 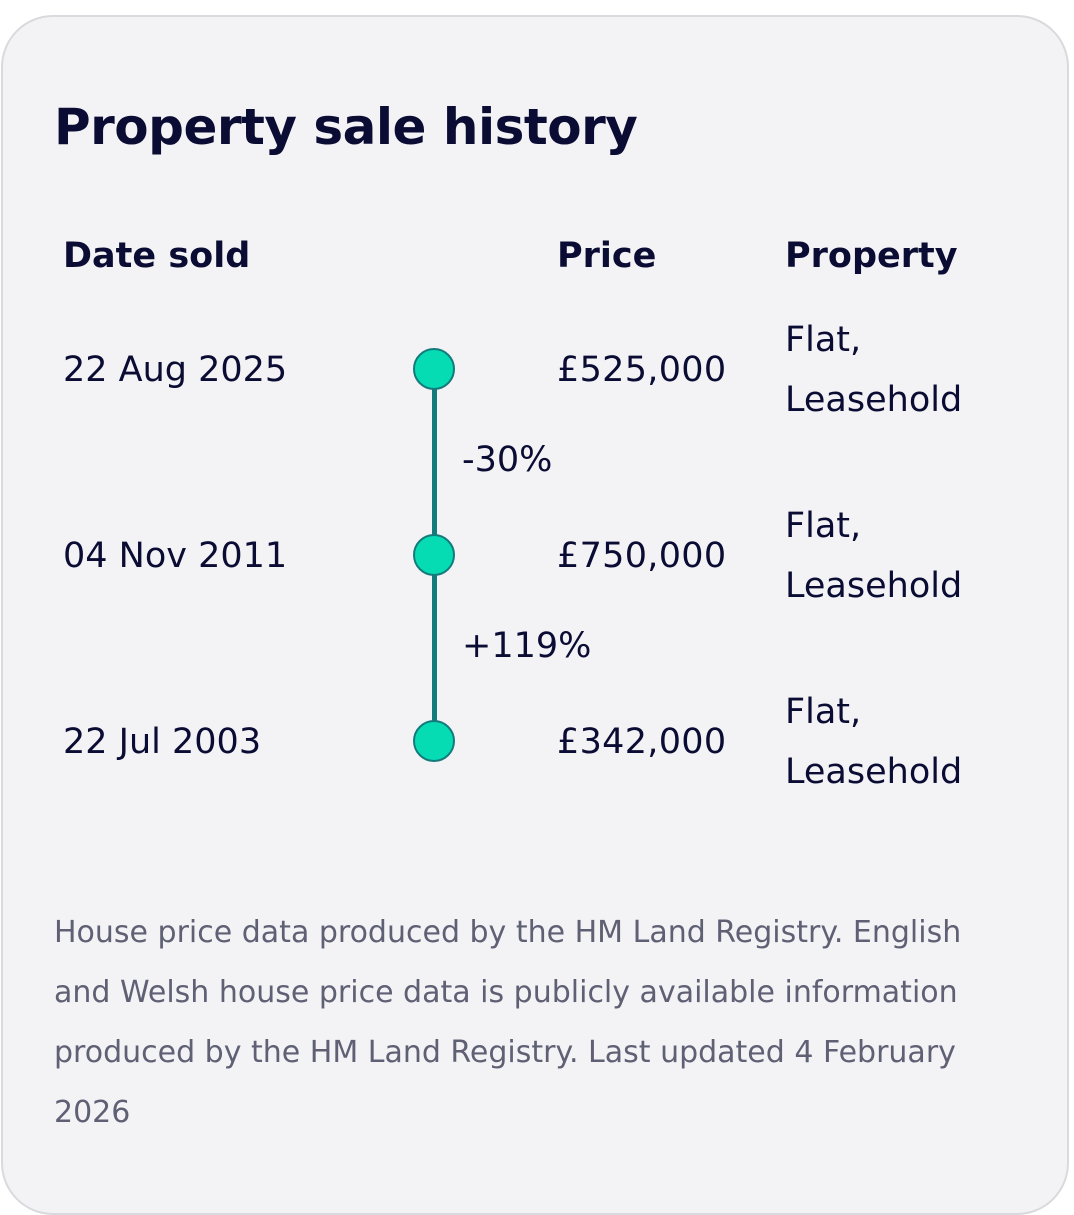 What do you see at coordinates (871, 256) in the screenshot?
I see `column-header-property: Property` at bounding box center [871, 256].